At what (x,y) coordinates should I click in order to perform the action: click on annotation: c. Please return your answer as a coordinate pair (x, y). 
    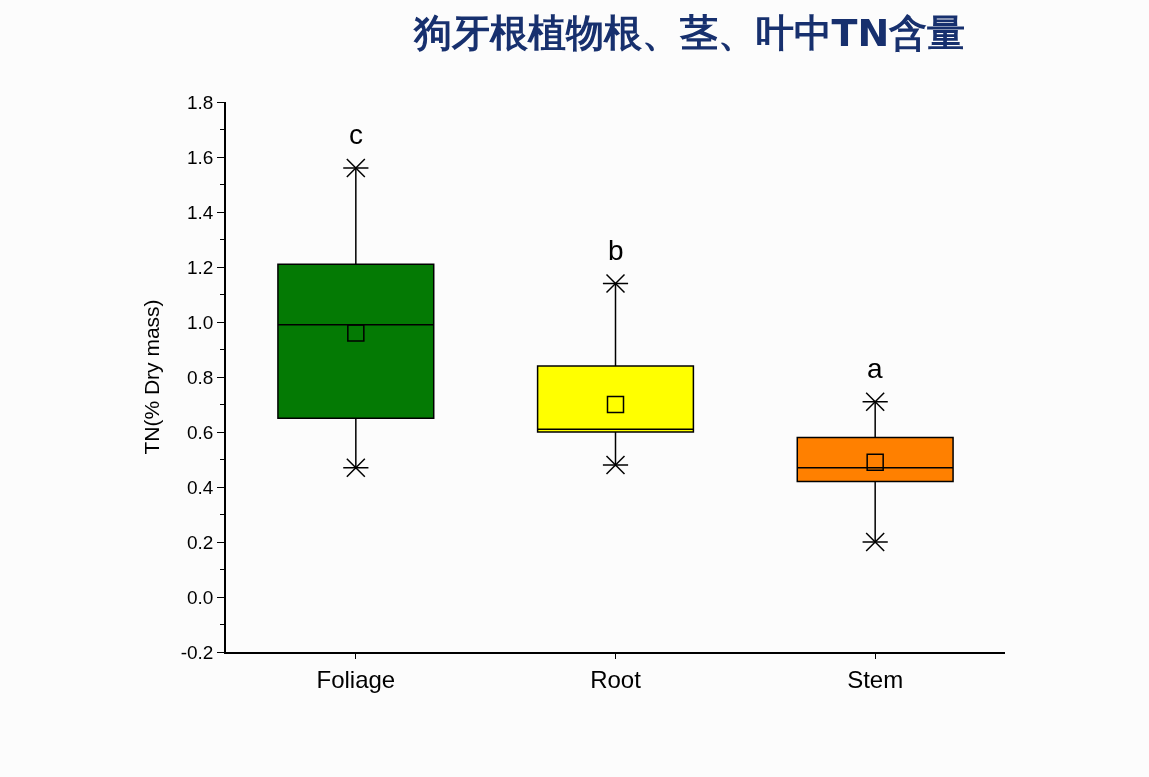
    Looking at the image, I should click on (356, 134).